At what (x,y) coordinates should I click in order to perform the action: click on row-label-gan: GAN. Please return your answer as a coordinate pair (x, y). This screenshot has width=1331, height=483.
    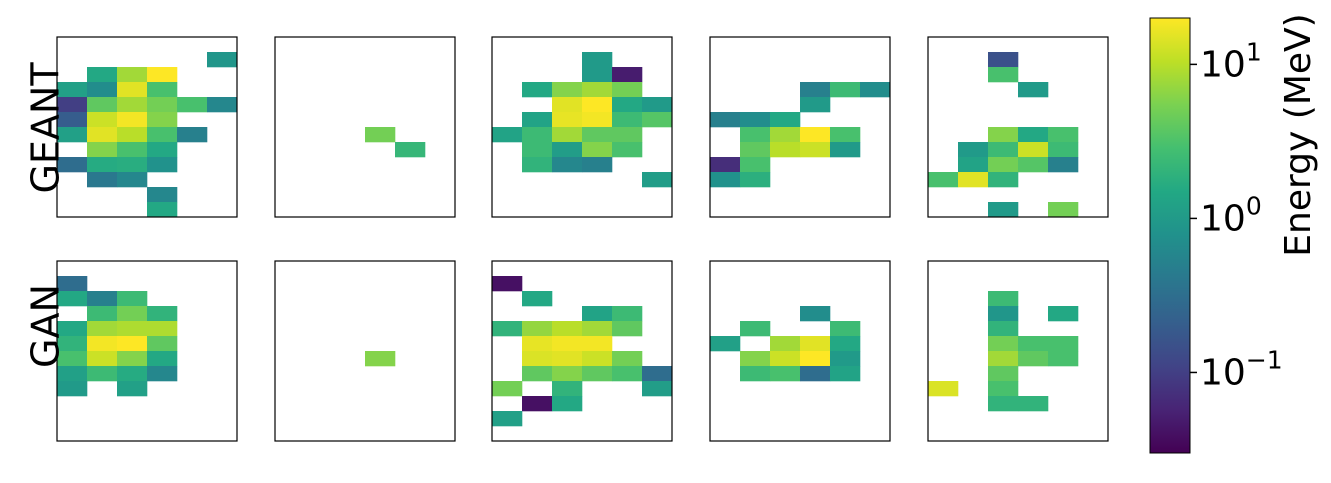
    Looking at the image, I should click on (46, 326).